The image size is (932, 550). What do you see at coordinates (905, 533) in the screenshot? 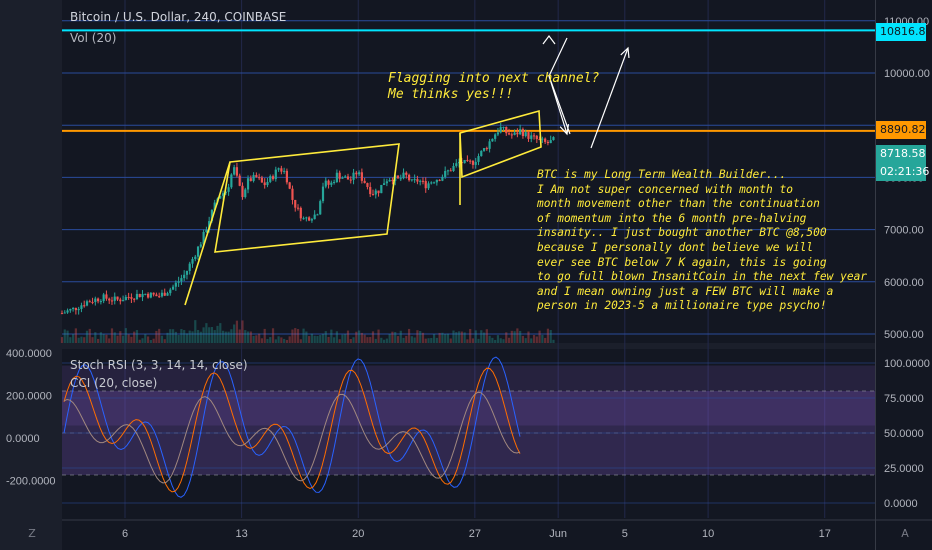
I see `auto-scale-button: A` at bounding box center [905, 533].